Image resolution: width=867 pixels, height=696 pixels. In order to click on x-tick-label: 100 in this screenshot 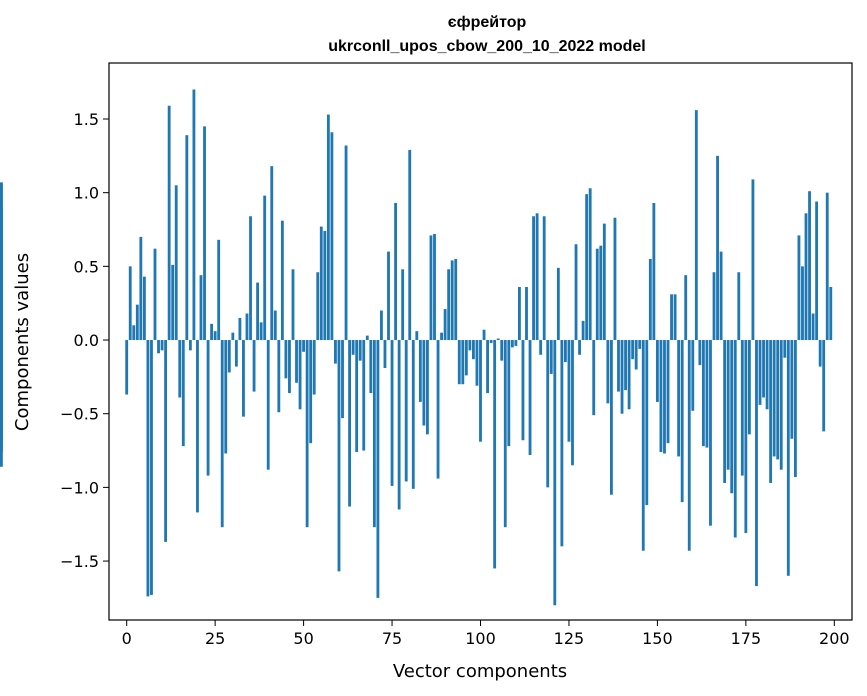, I will do `click(480, 638)`.